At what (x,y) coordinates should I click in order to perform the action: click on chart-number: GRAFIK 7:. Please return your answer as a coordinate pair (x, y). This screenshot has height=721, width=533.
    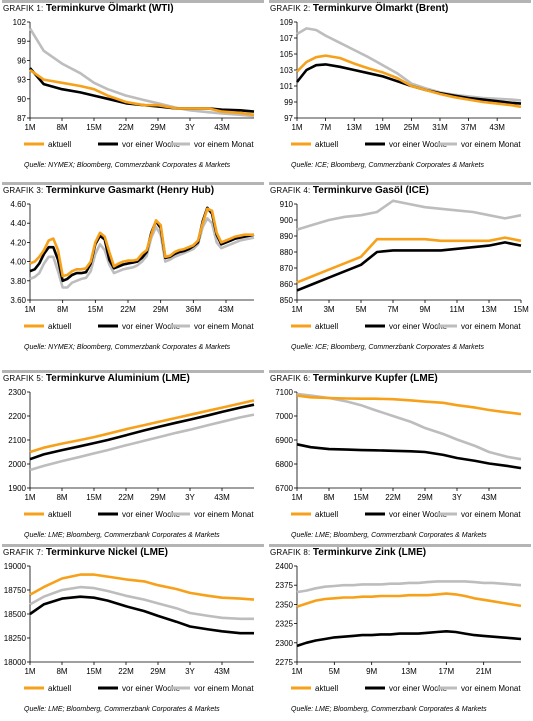
    Looking at the image, I should click on (24, 552).